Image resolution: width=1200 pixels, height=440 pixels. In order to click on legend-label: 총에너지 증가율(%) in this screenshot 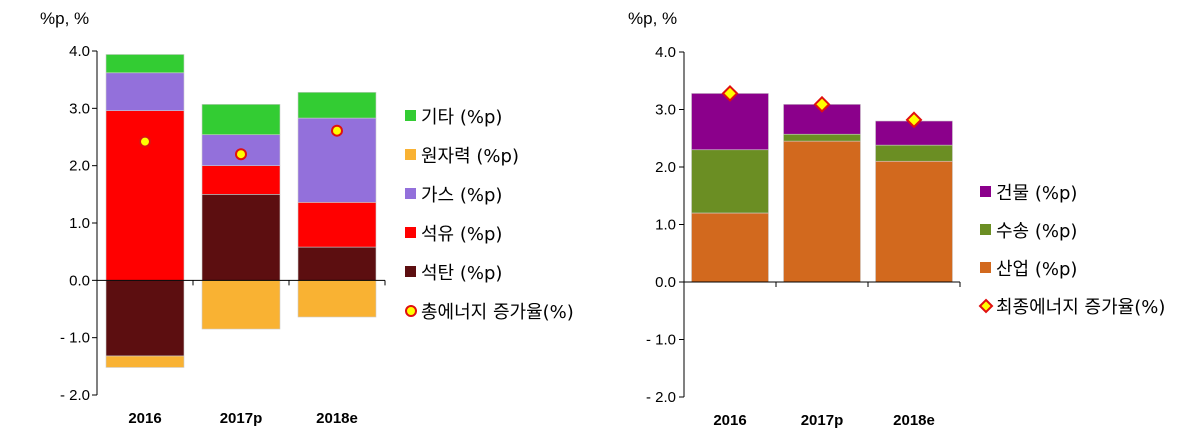, I will do `click(497, 312)`.